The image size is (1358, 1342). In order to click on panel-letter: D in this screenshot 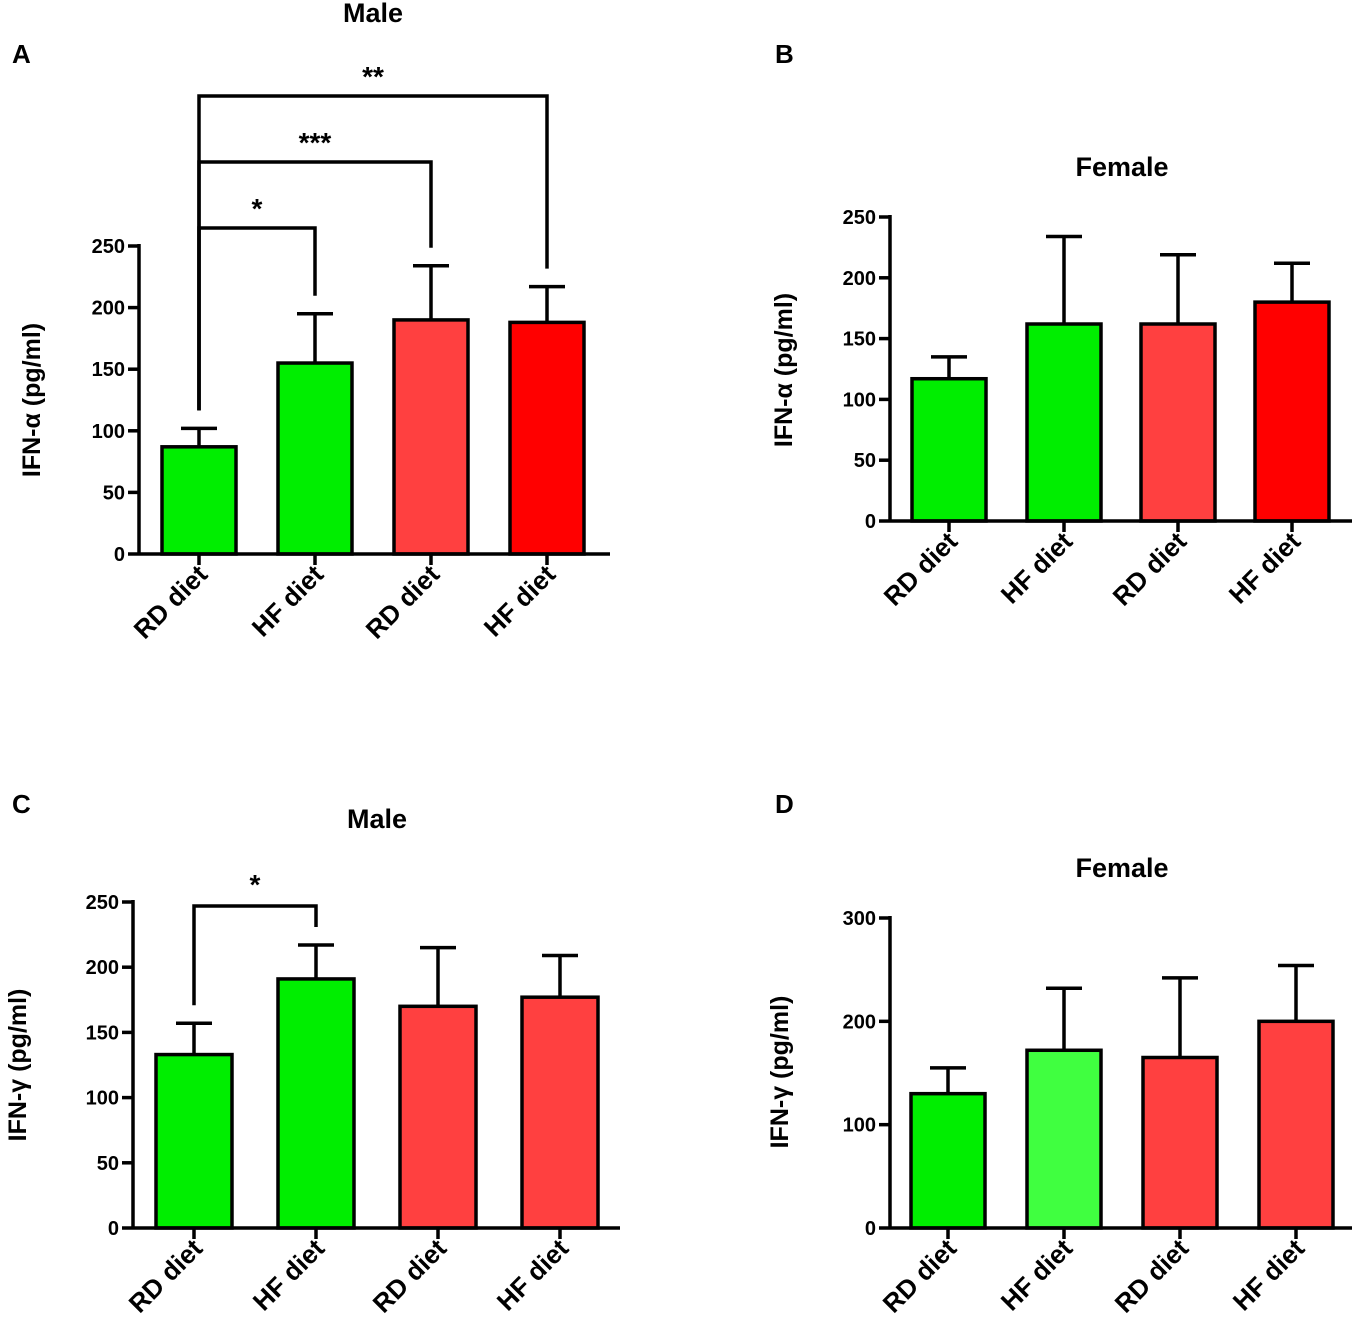, I will do `click(784, 804)`.